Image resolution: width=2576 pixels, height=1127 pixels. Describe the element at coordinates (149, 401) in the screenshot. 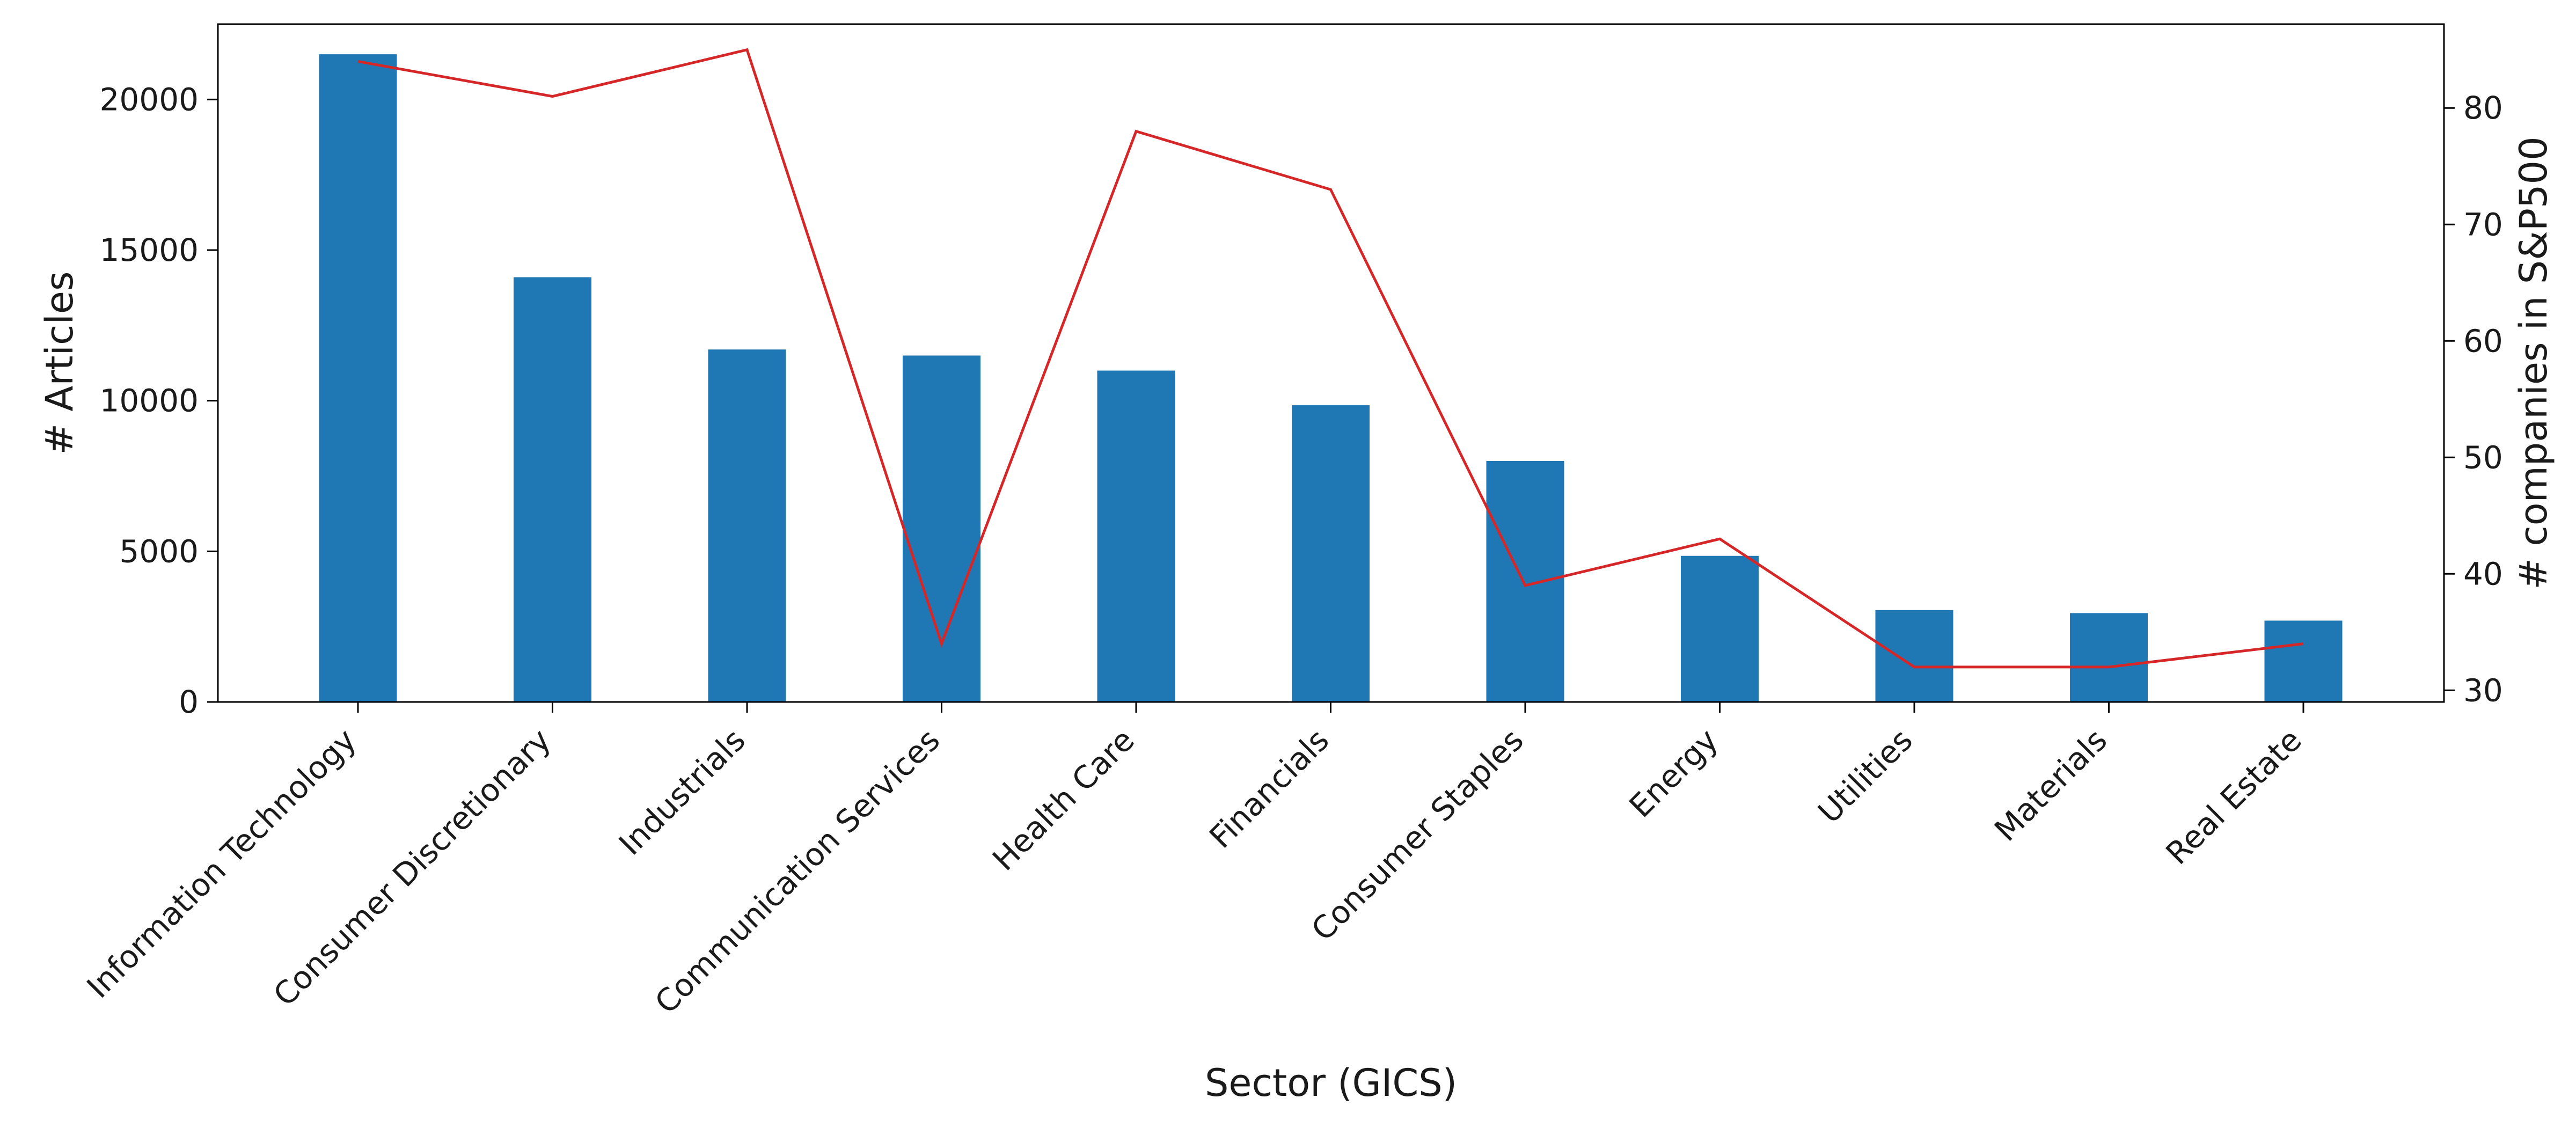

I see `y-tick-label: 10000` at that location.